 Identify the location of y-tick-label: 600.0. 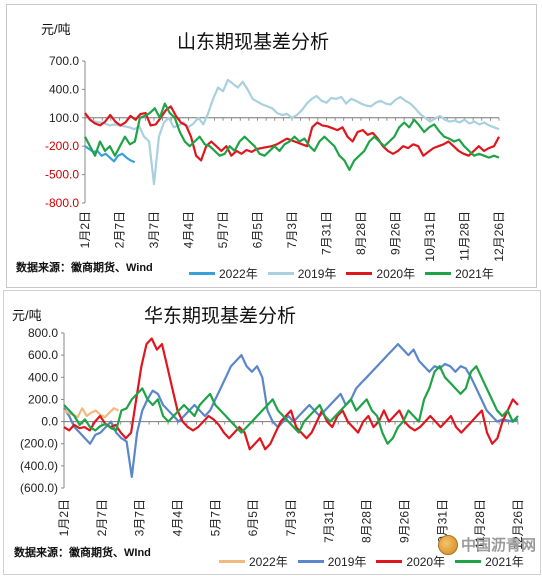
(43, 355).